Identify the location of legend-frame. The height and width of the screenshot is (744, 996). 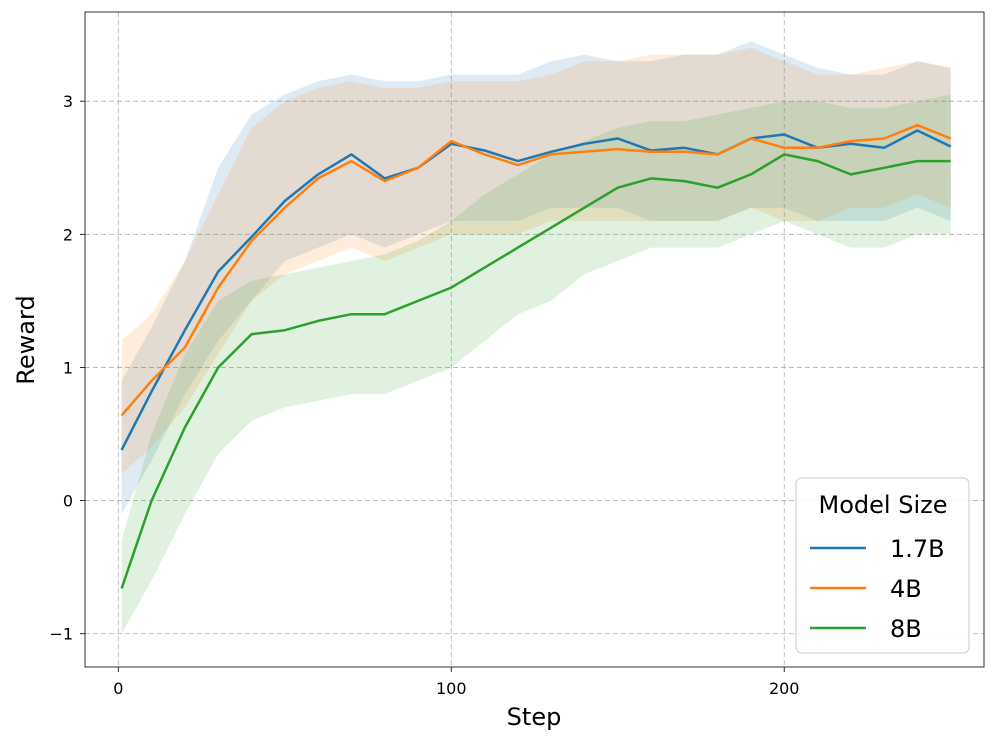
(882, 565).